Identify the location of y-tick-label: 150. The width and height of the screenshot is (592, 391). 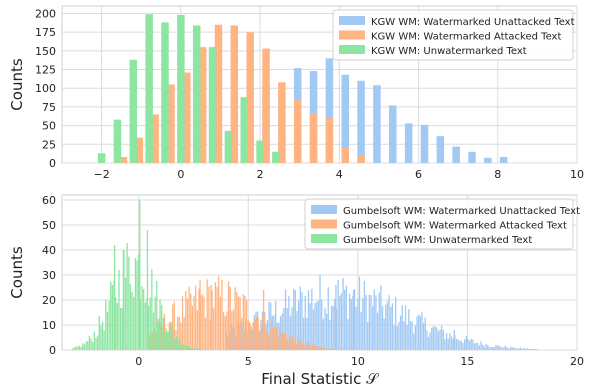
(45, 51).